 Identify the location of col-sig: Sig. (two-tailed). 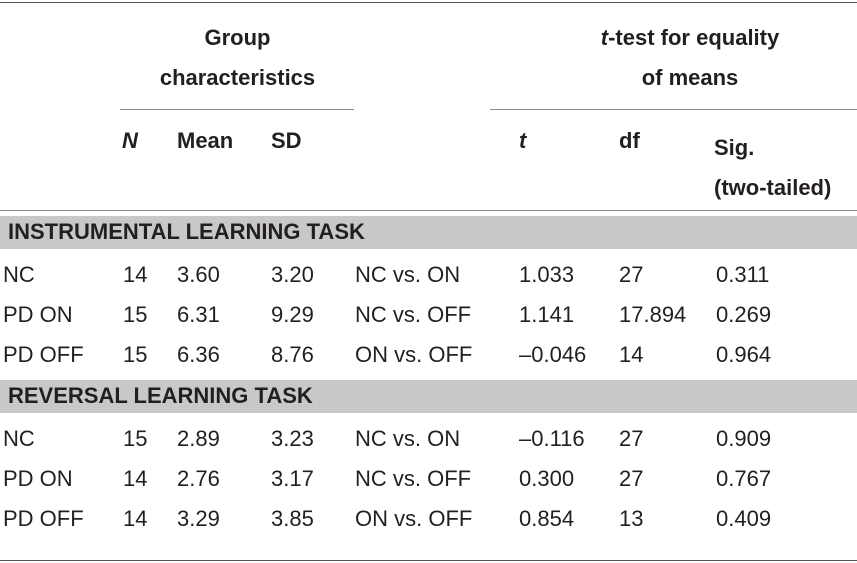
(772, 168).